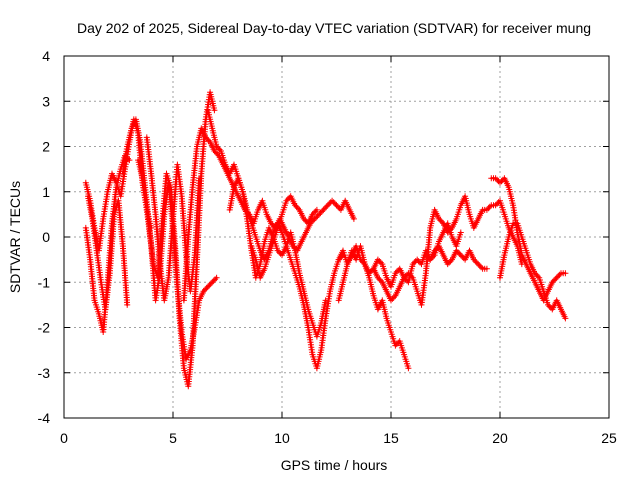 This screenshot has width=640, height=480. I want to click on series-markers-sat-g, so click(268, 214).